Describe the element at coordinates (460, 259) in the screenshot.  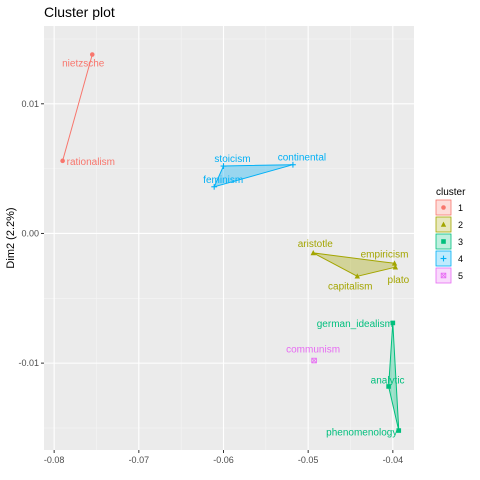
I see `legend-label: 4` at that location.